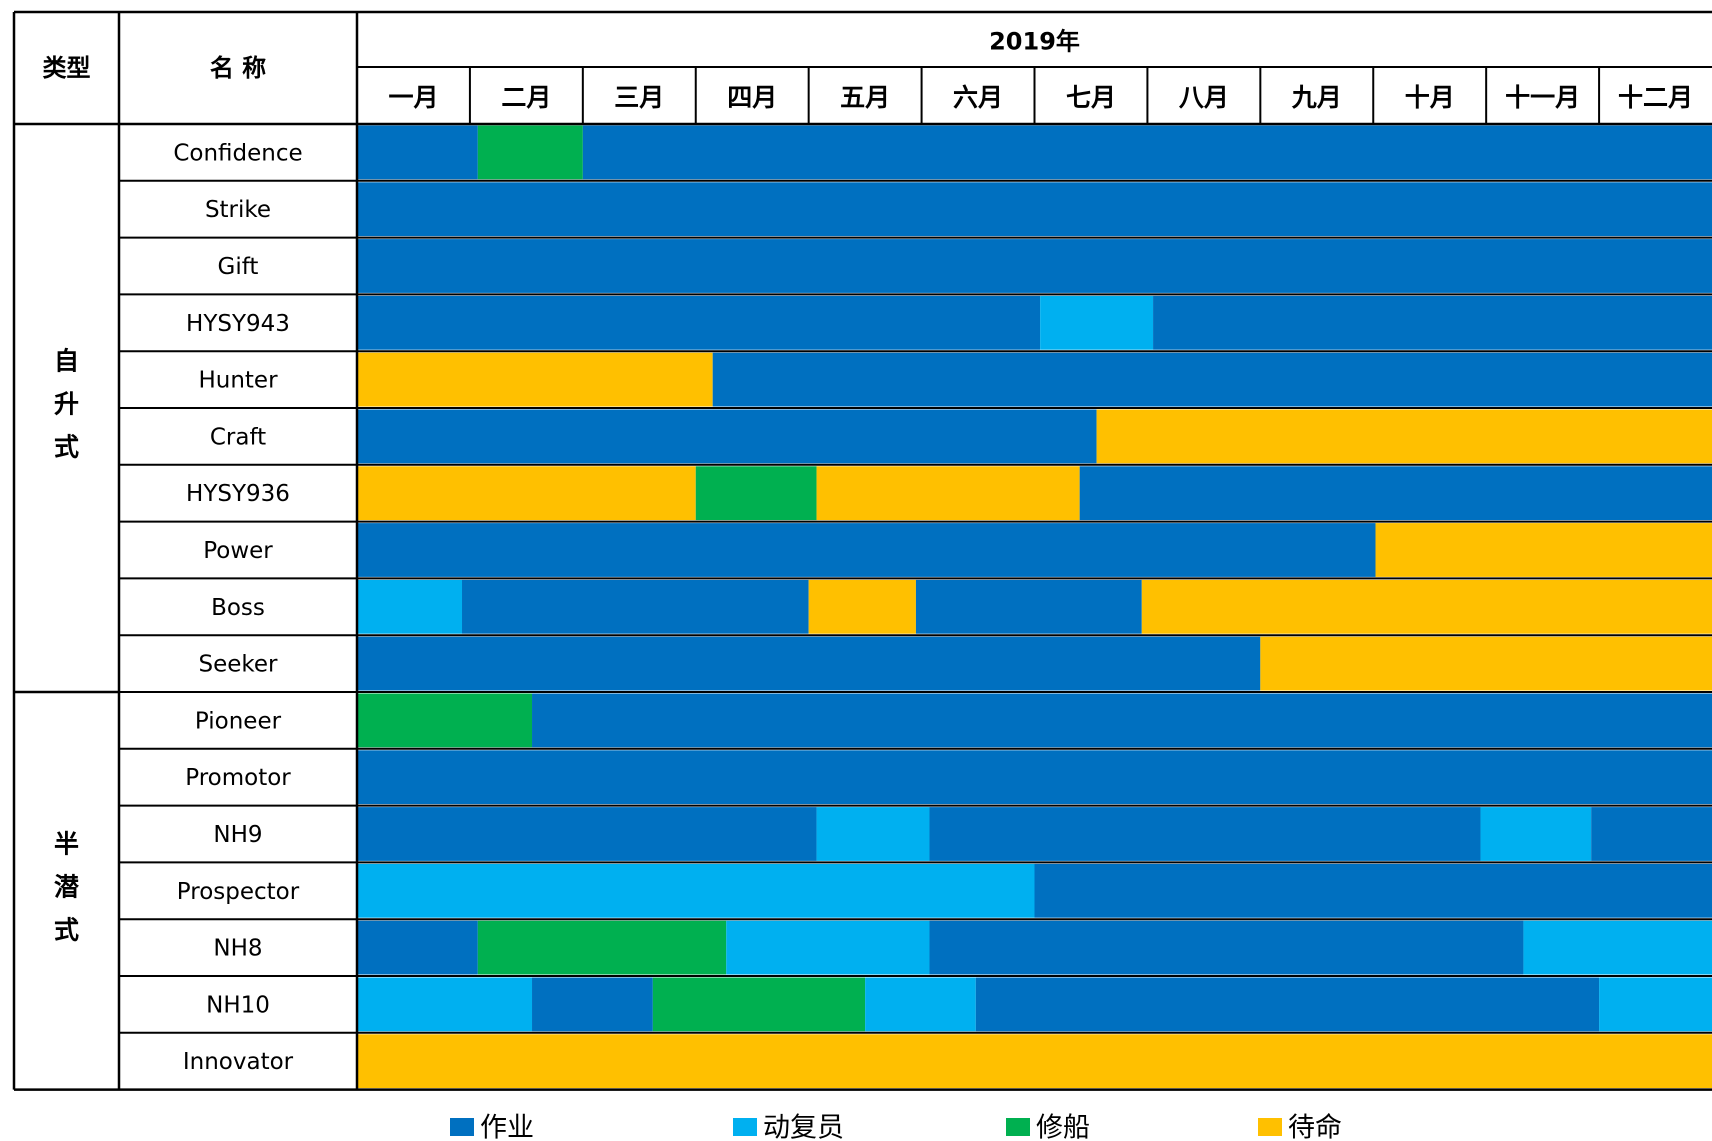  I want to click on row-name-prospector: Prospector, so click(238, 892).